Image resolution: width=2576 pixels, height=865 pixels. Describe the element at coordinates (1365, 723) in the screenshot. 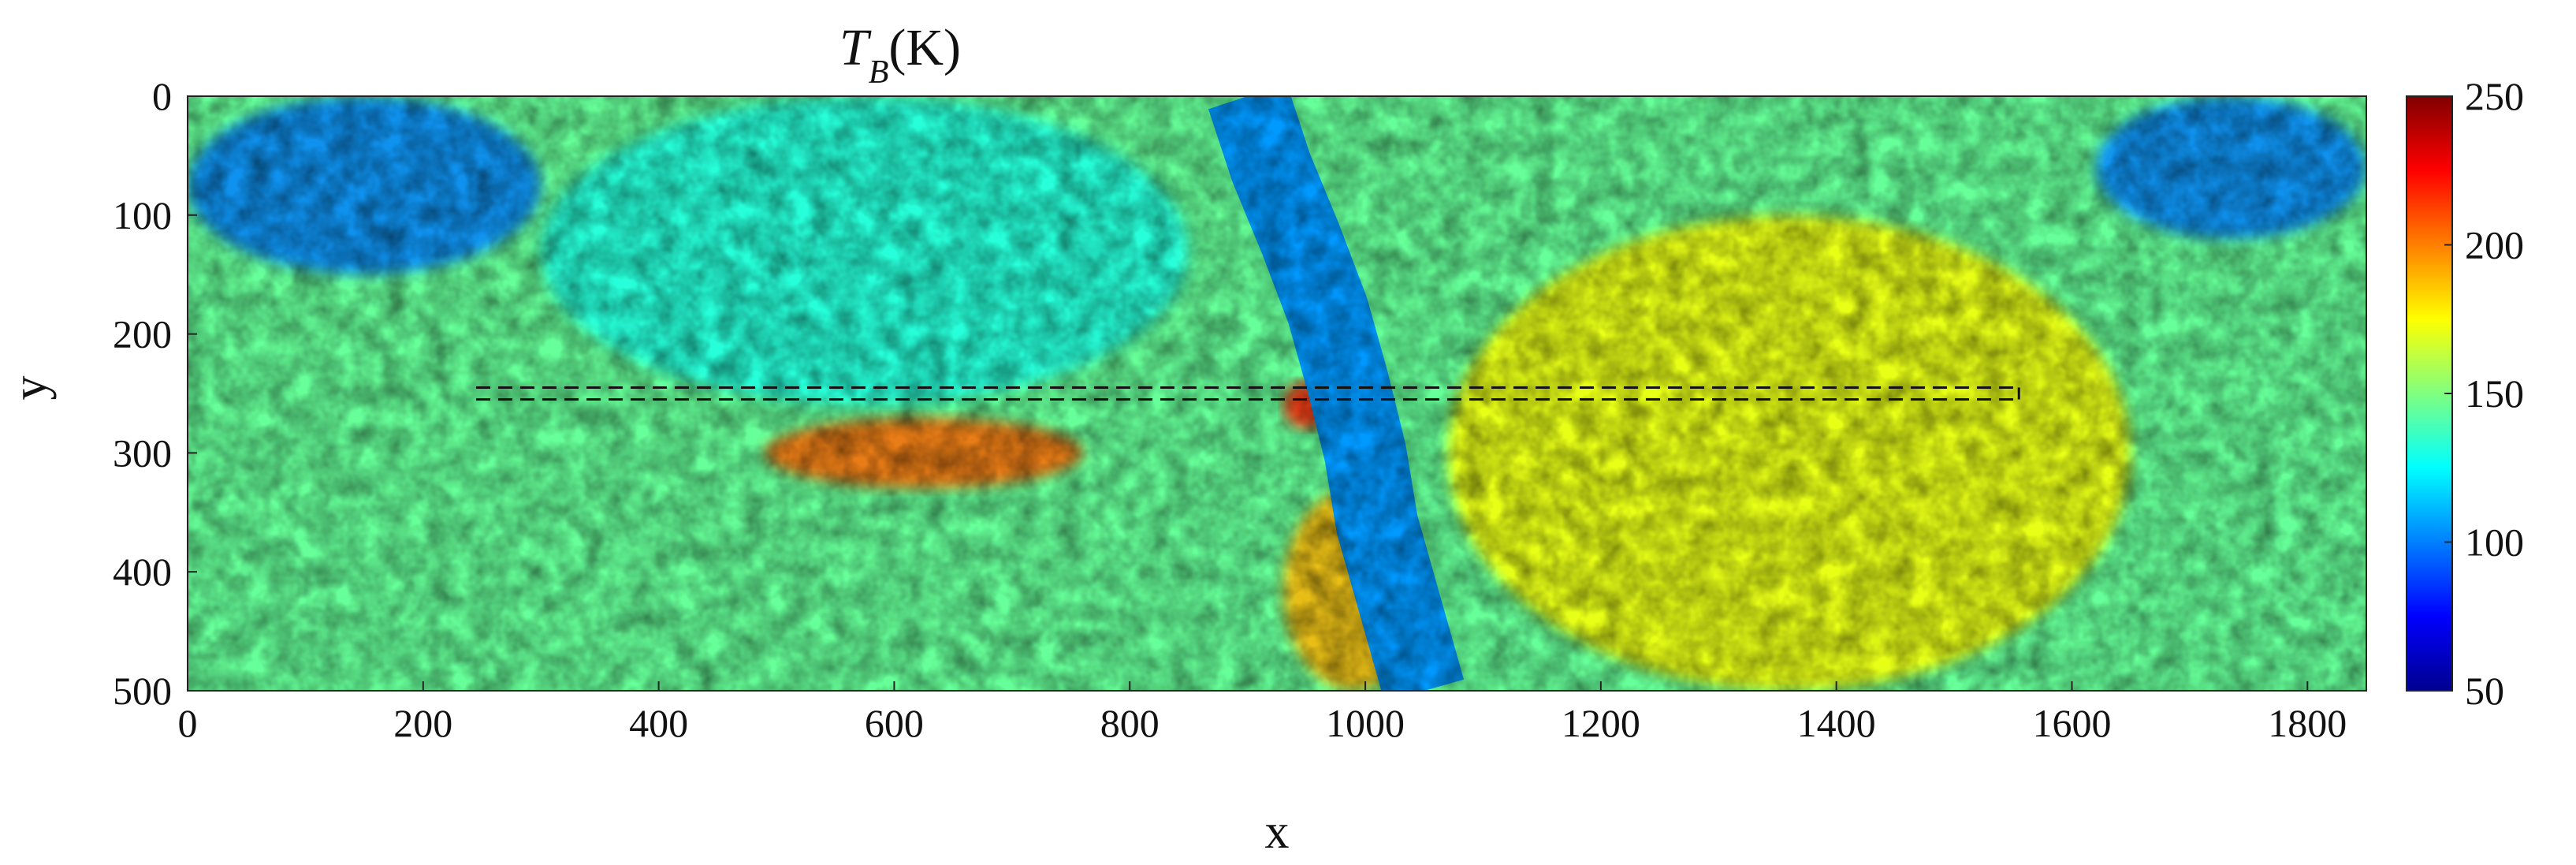

I see `x-tick-label: 1000` at that location.